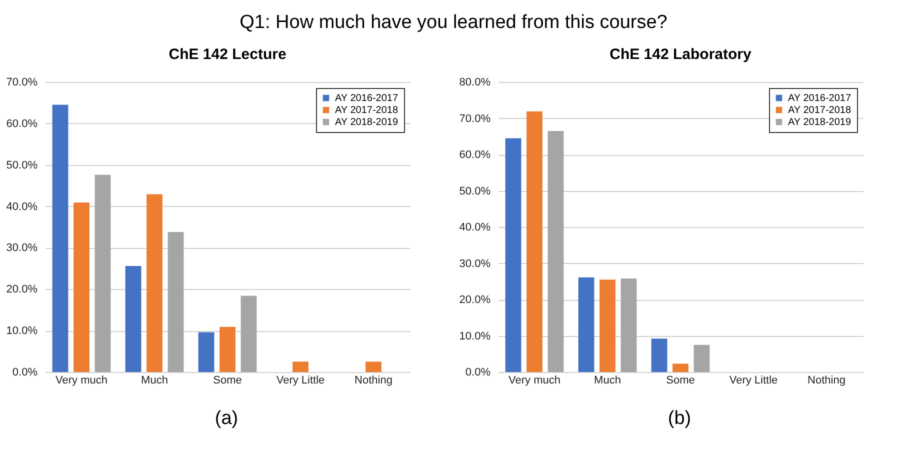  What do you see at coordinates (679, 419) in the screenshot?
I see `text: (b)` at bounding box center [679, 419].